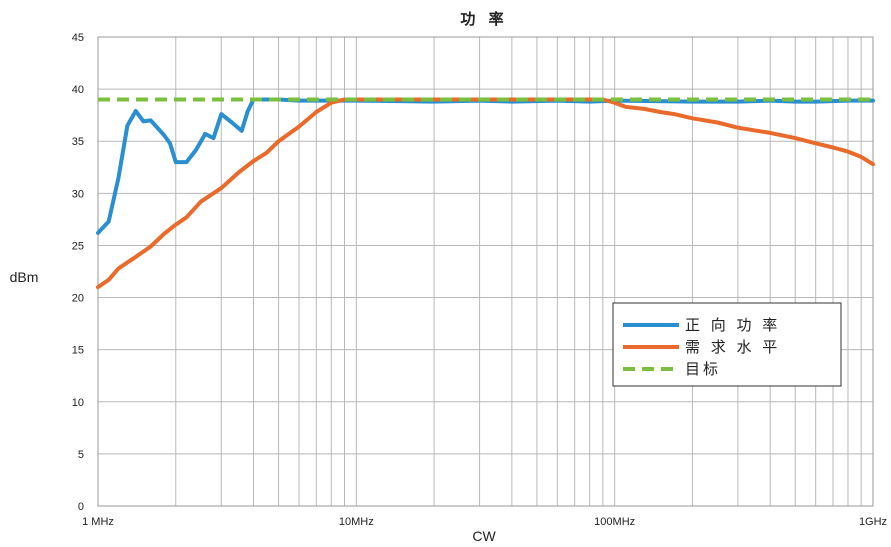  I want to click on y-tick-label: 25, so click(78, 246).